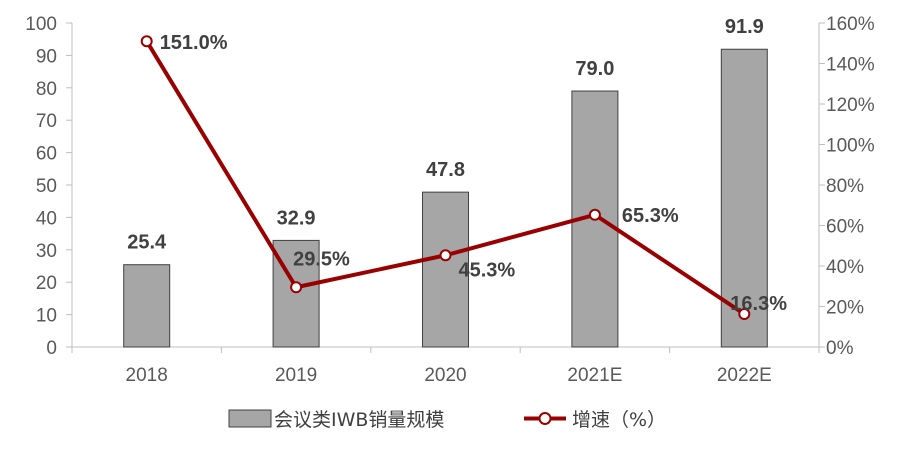 The width and height of the screenshot is (904, 451). What do you see at coordinates (51, 348) in the screenshot?
I see `left-axis-tick-label: 0` at bounding box center [51, 348].